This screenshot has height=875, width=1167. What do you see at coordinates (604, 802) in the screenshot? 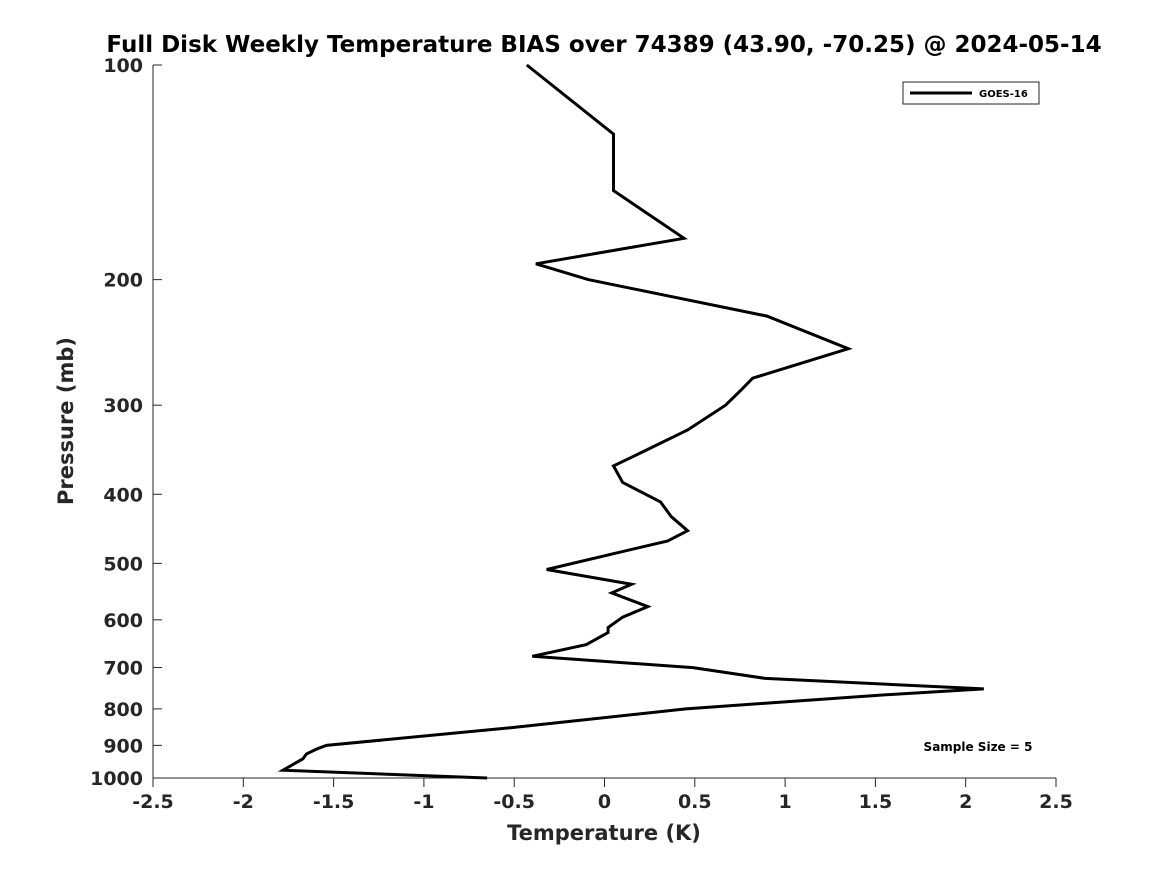
I see `x-tick-label: 0` at bounding box center [604, 802].